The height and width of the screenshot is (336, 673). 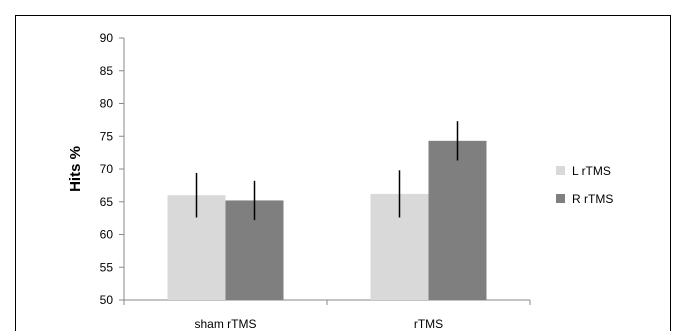 I want to click on y-tick-label: 80, so click(x=107, y=104).